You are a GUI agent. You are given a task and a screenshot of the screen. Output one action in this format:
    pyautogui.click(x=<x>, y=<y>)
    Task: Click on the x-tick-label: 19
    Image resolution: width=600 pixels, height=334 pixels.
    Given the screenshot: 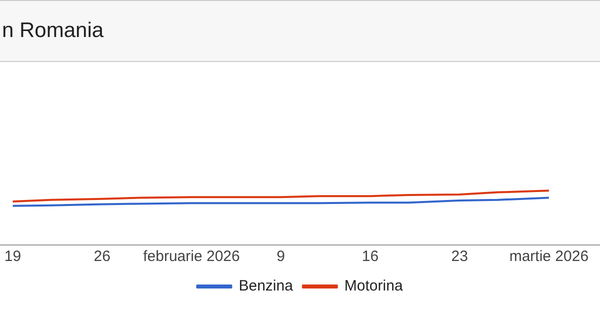 What is the action you would take?
    pyautogui.click(x=13, y=257)
    